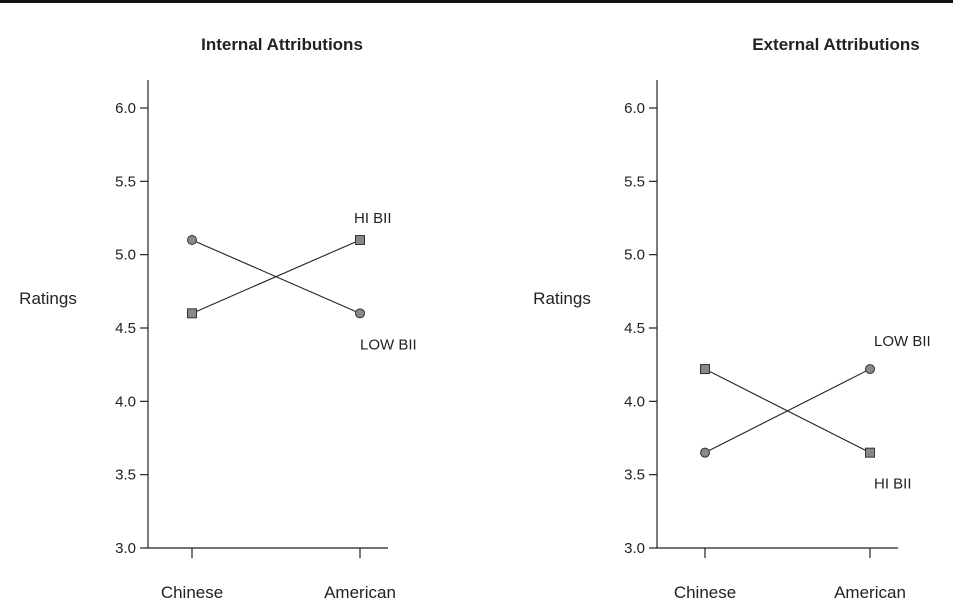 Image resolution: width=953 pixels, height=606 pixels. I want to click on x-category-american-internal: American, so click(360, 592).